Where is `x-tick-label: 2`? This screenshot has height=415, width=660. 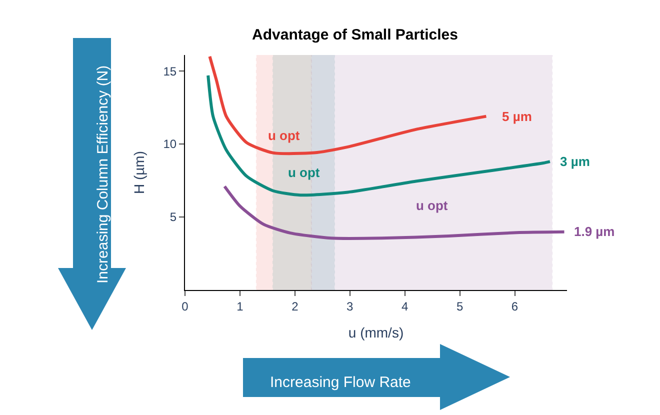
x-tick-label: 2 is located at coordinates (295, 306).